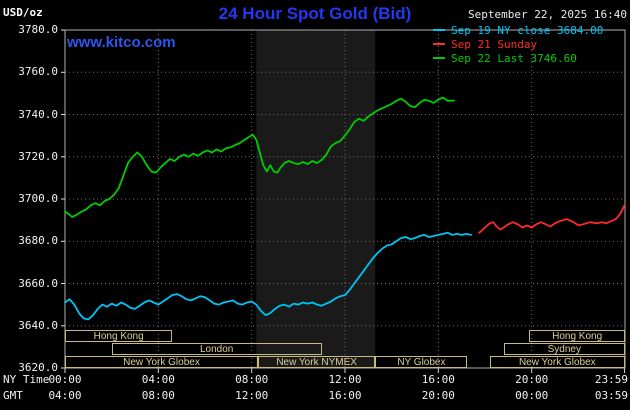  What do you see at coordinates (158, 395) in the screenshot?
I see `gmt-tick-label: 08:00` at bounding box center [158, 395].